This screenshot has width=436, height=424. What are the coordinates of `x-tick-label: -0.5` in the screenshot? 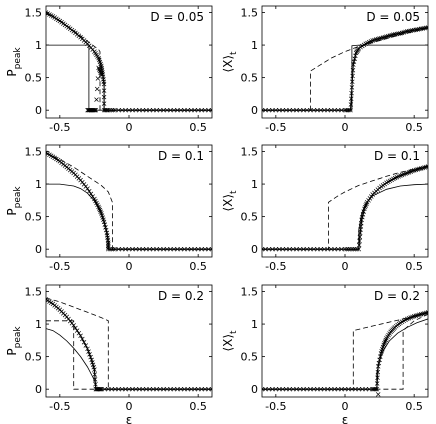 It's located at (59, 127).